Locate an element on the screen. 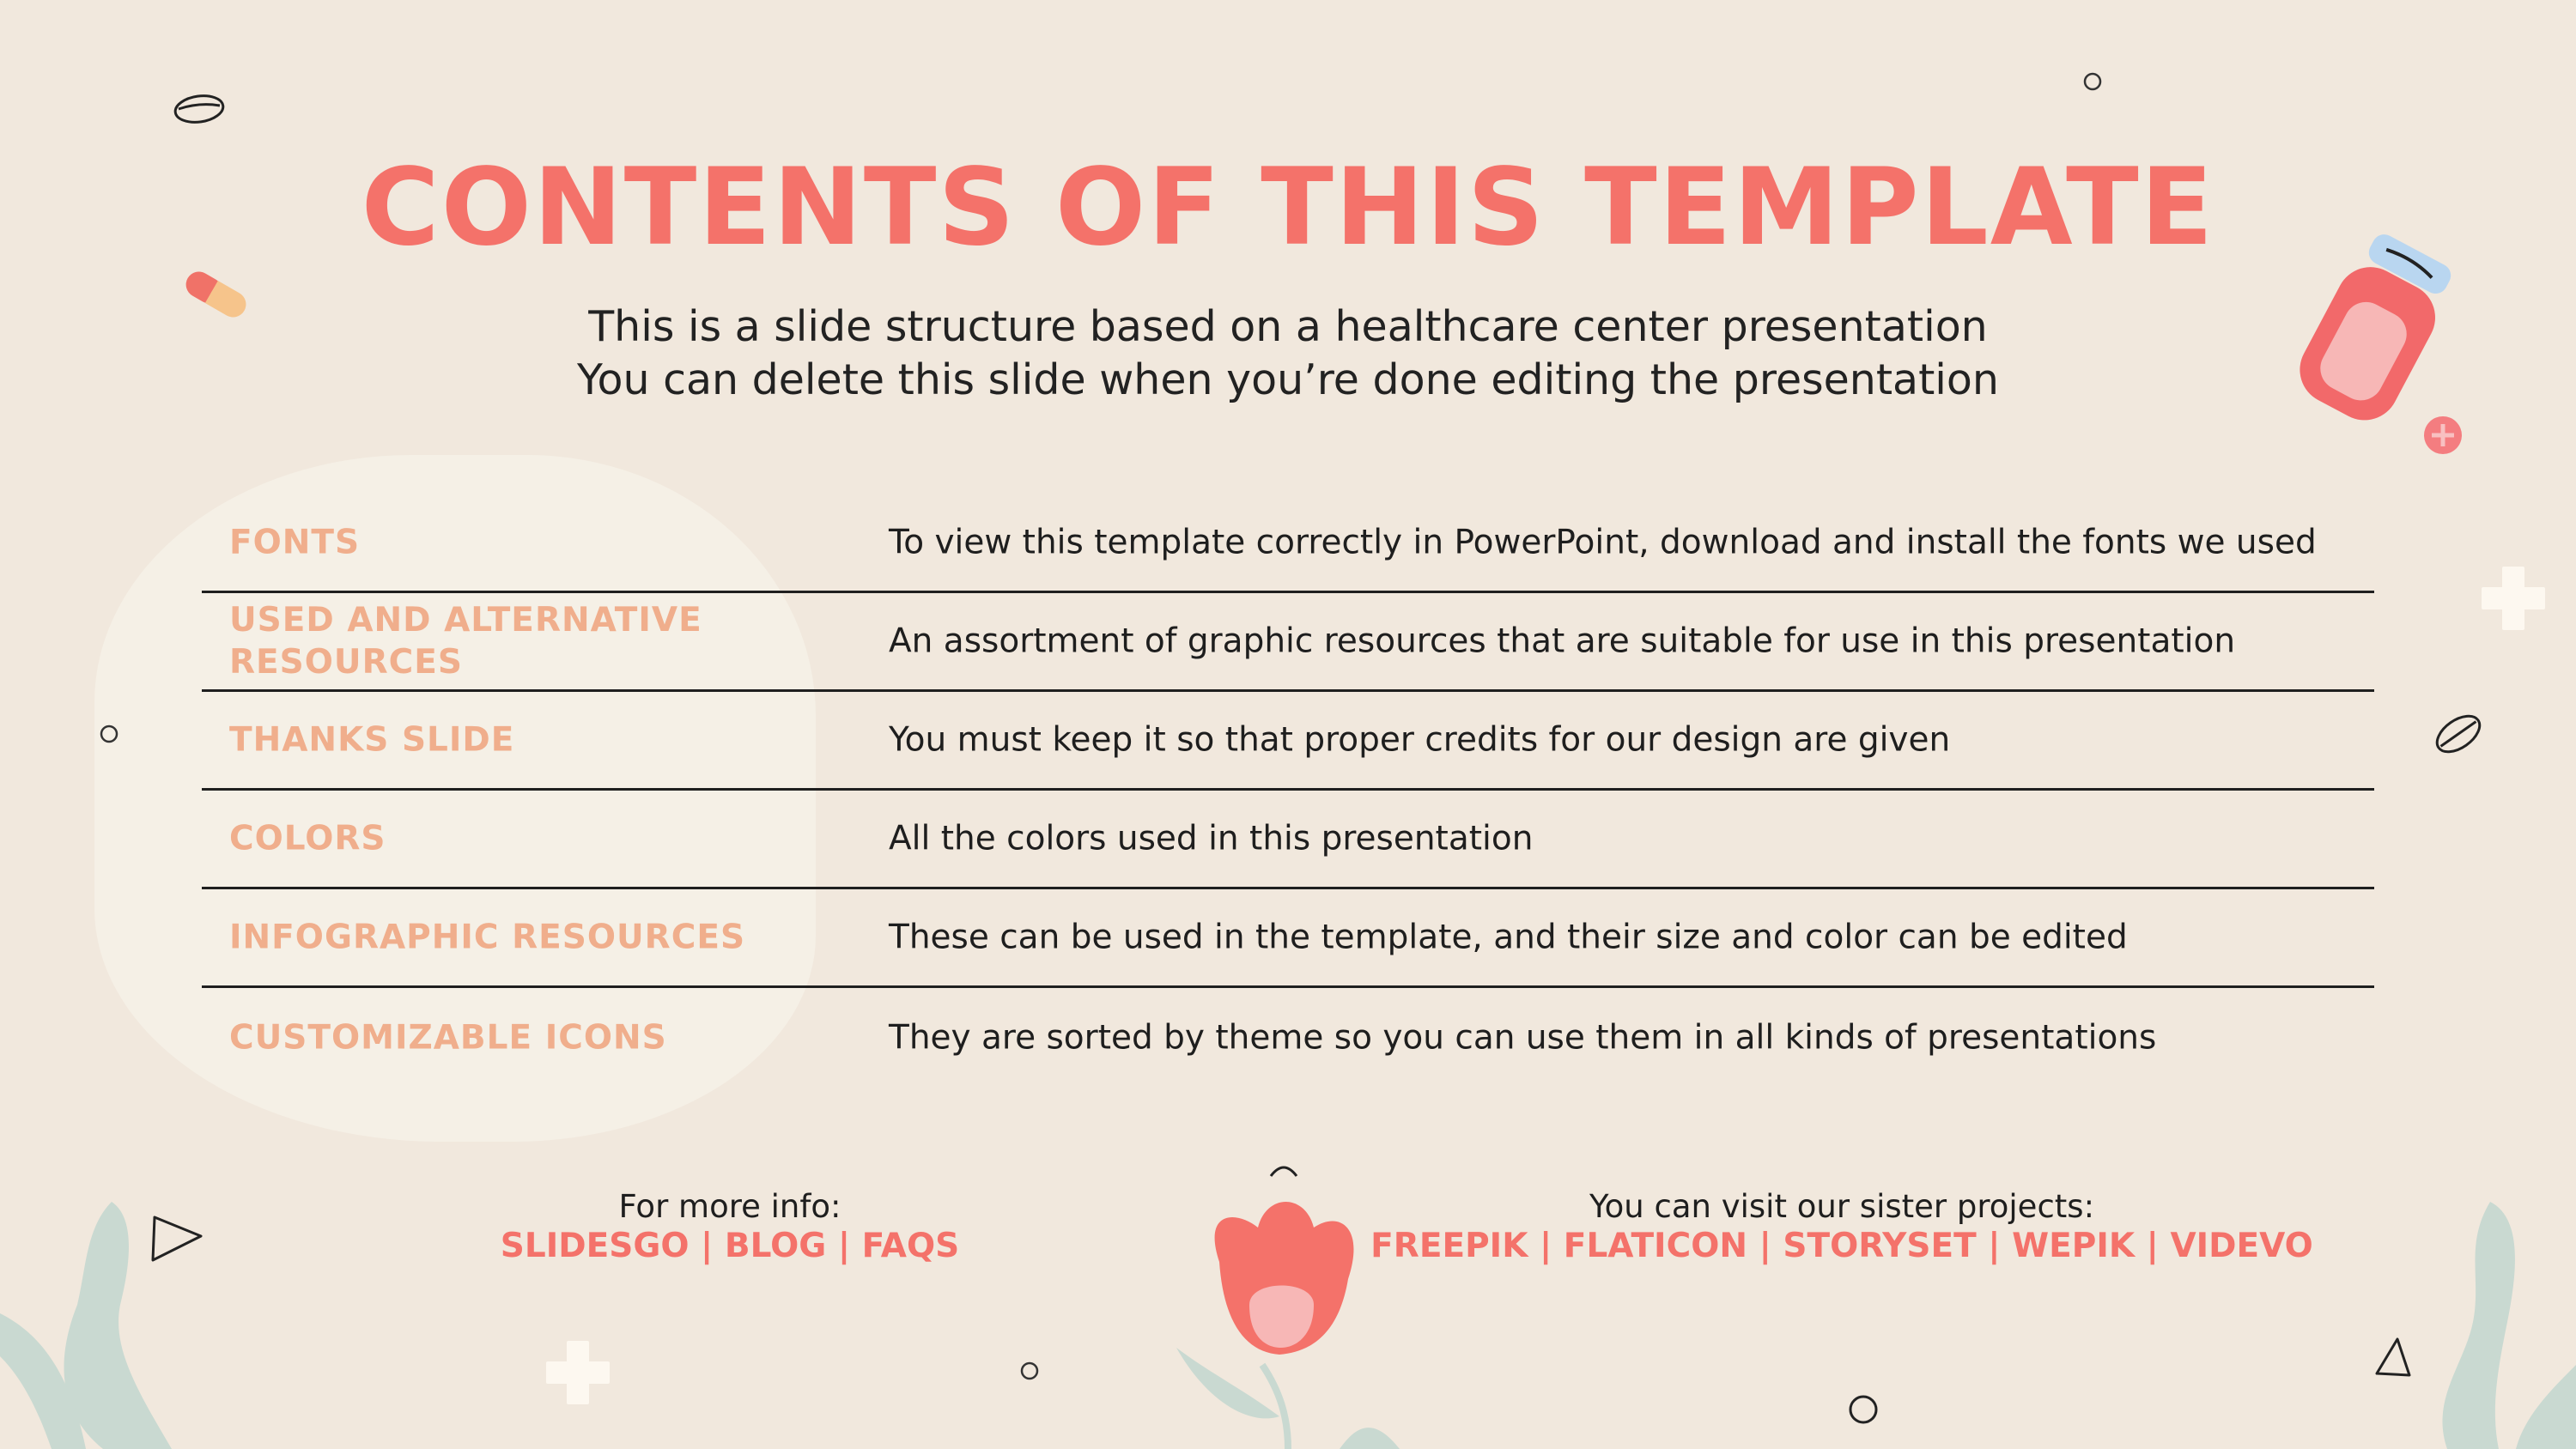  row-label: COLORS is located at coordinates (307, 838).